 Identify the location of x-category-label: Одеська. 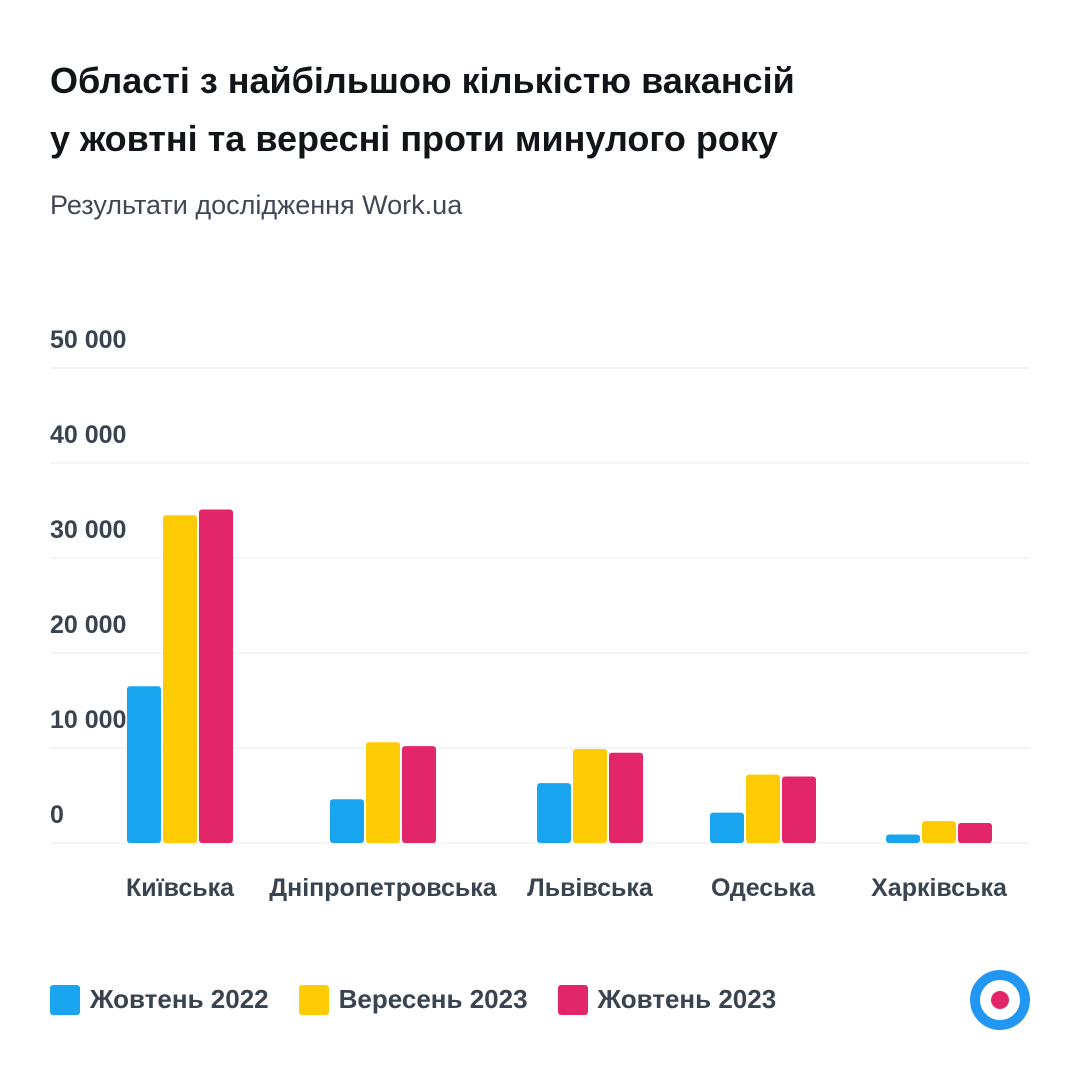
(763, 888).